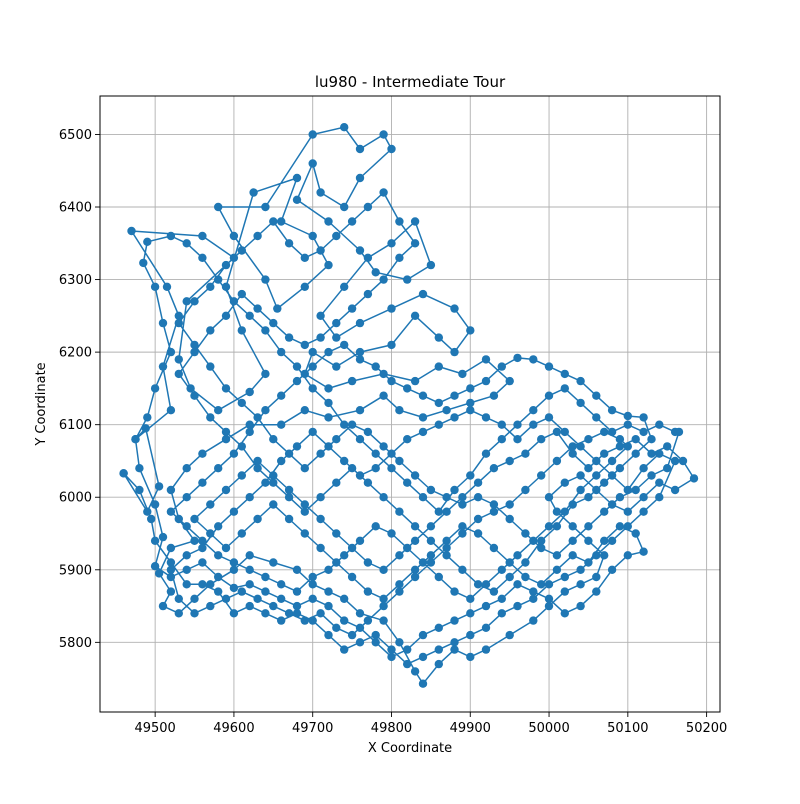 The height and width of the screenshot is (804, 800). Describe the element at coordinates (410, 748) in the screenshot. I see `x-axis-title: X Coordinate` at that location.